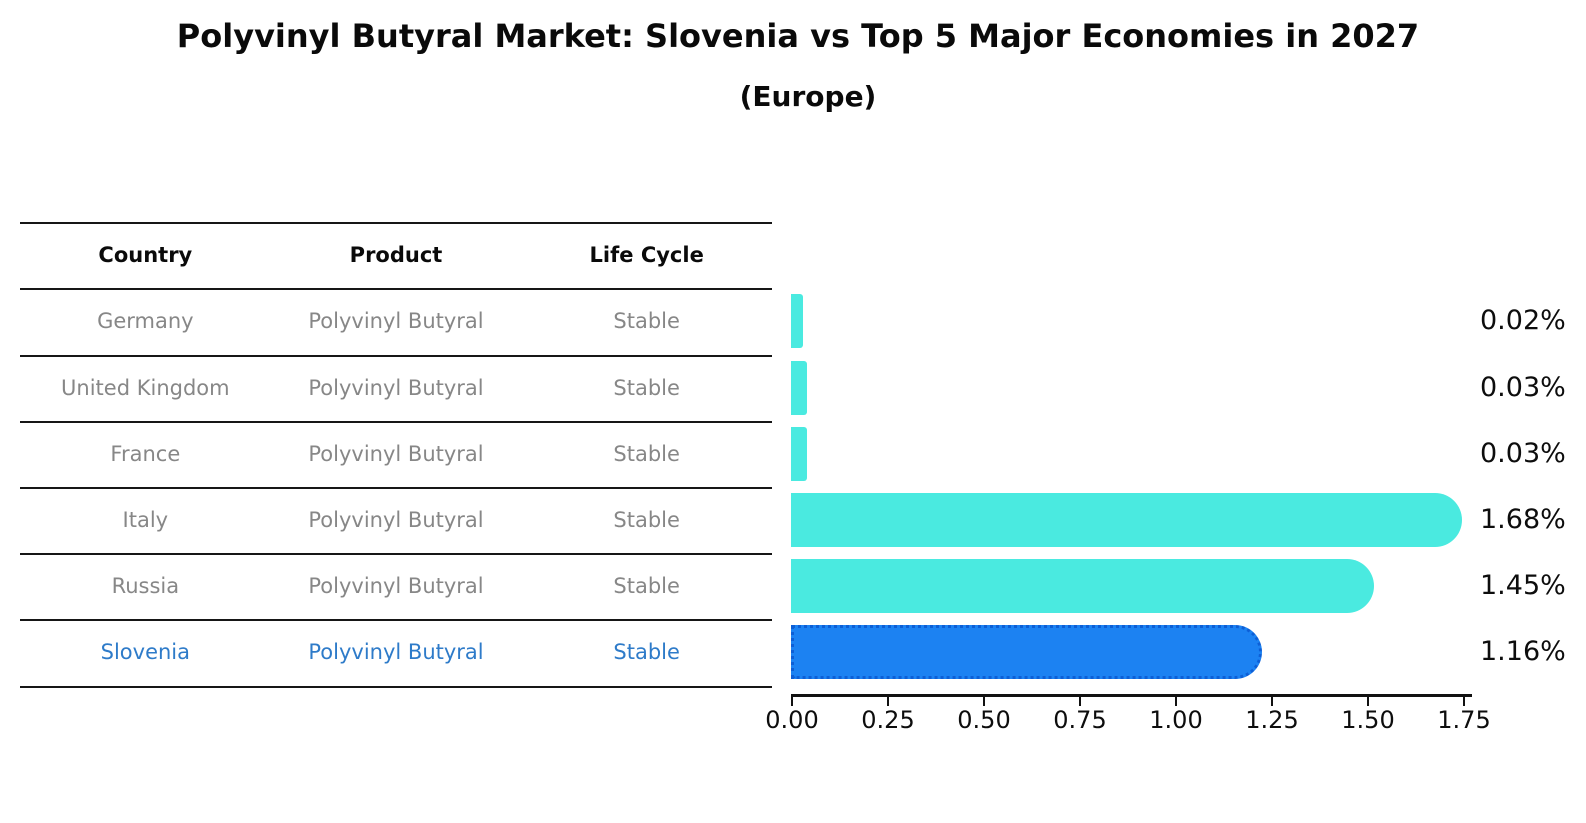 This screenshot has height=823, width=1586. I want to click on column-header-product: Product, so click(396, 255).